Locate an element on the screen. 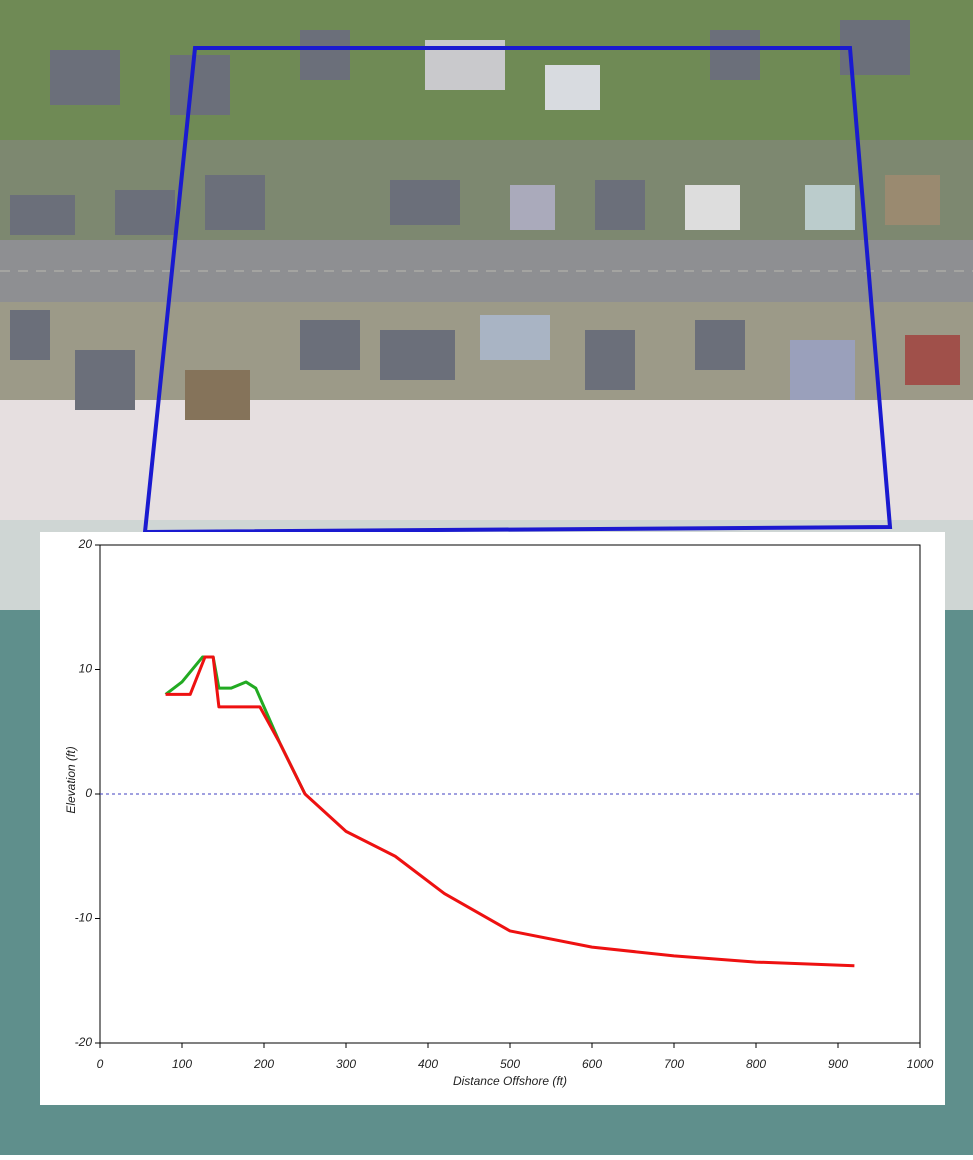  y-tick-label: 10 is located at coordinates (86, 669).